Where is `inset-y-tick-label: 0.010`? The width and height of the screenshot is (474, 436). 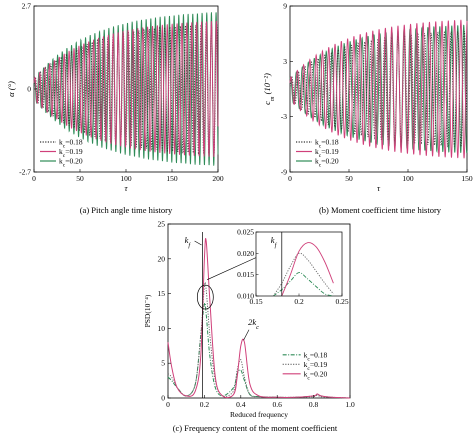
inset-y-tick-label: 0.010 is located at coordinates (245, 296).